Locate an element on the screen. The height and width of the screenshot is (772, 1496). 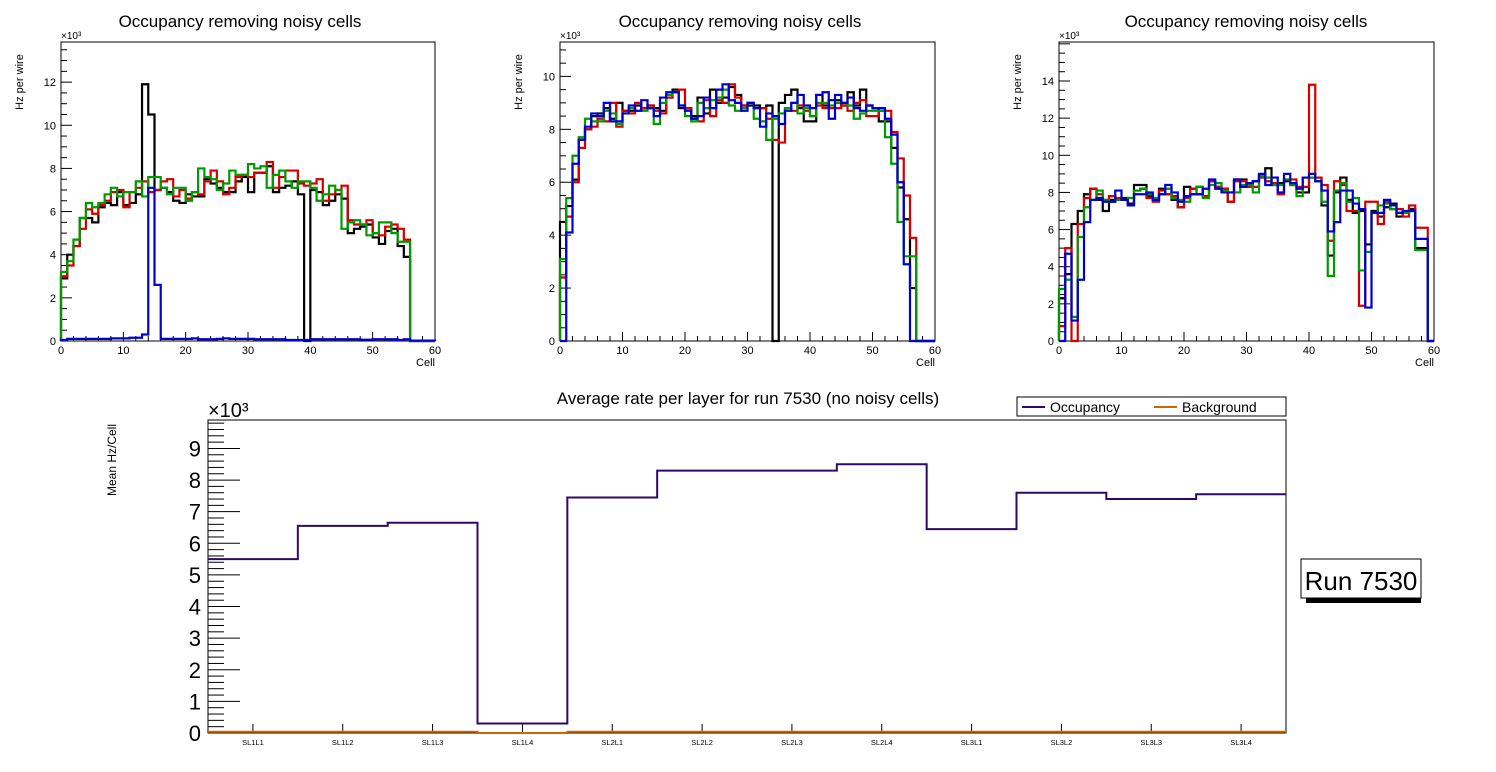
x-tick-label: SL3L1 is located at coordinates (972, 742).